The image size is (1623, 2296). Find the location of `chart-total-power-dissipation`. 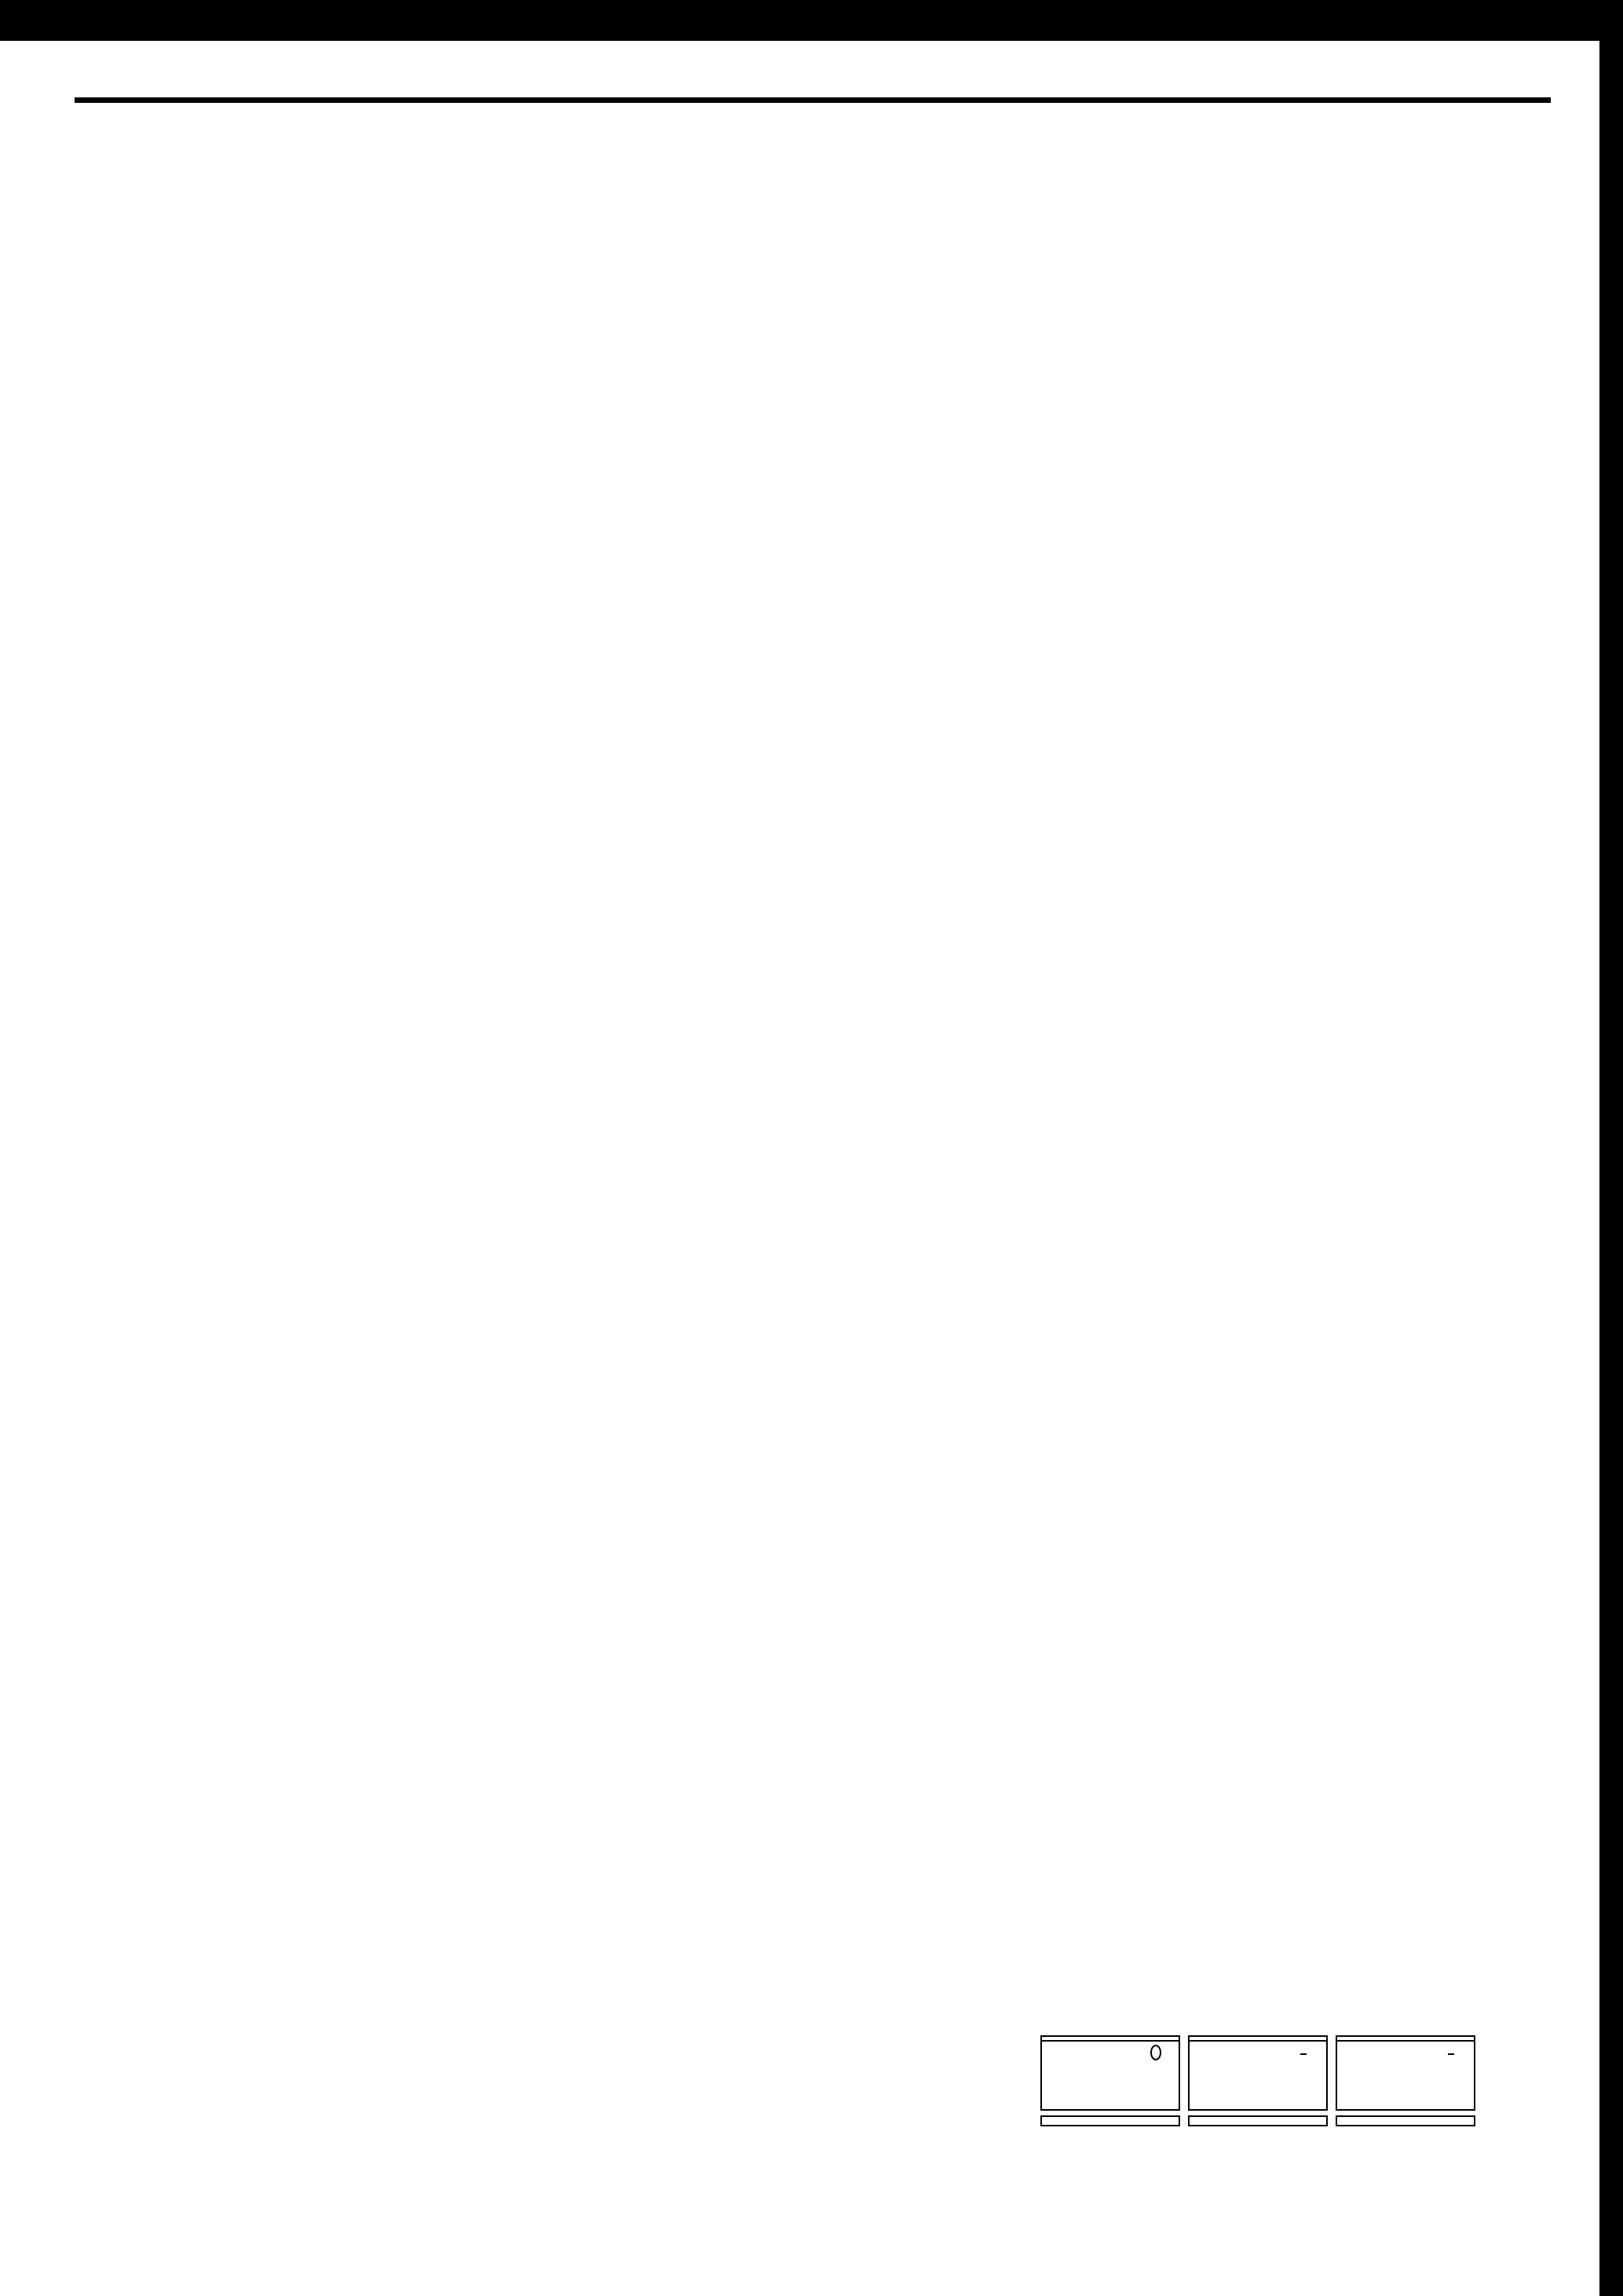

chart-total-power-dissipation is located at coordinates (301, 537).